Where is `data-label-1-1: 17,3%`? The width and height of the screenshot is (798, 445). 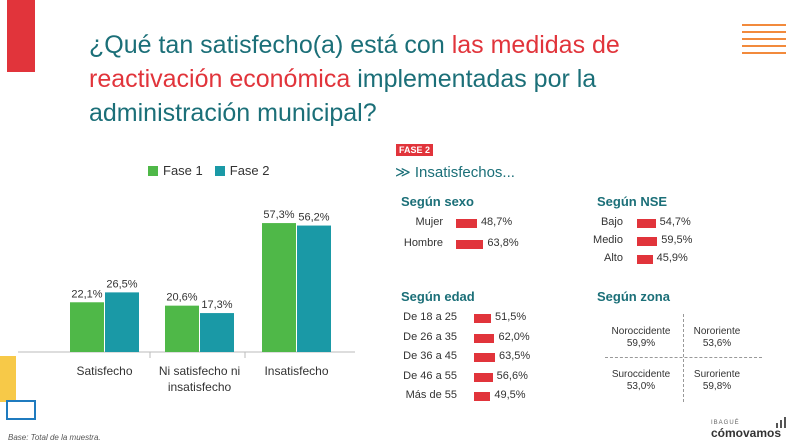
data-label-1-1: 17,3% is located at coordinates (216, 305).